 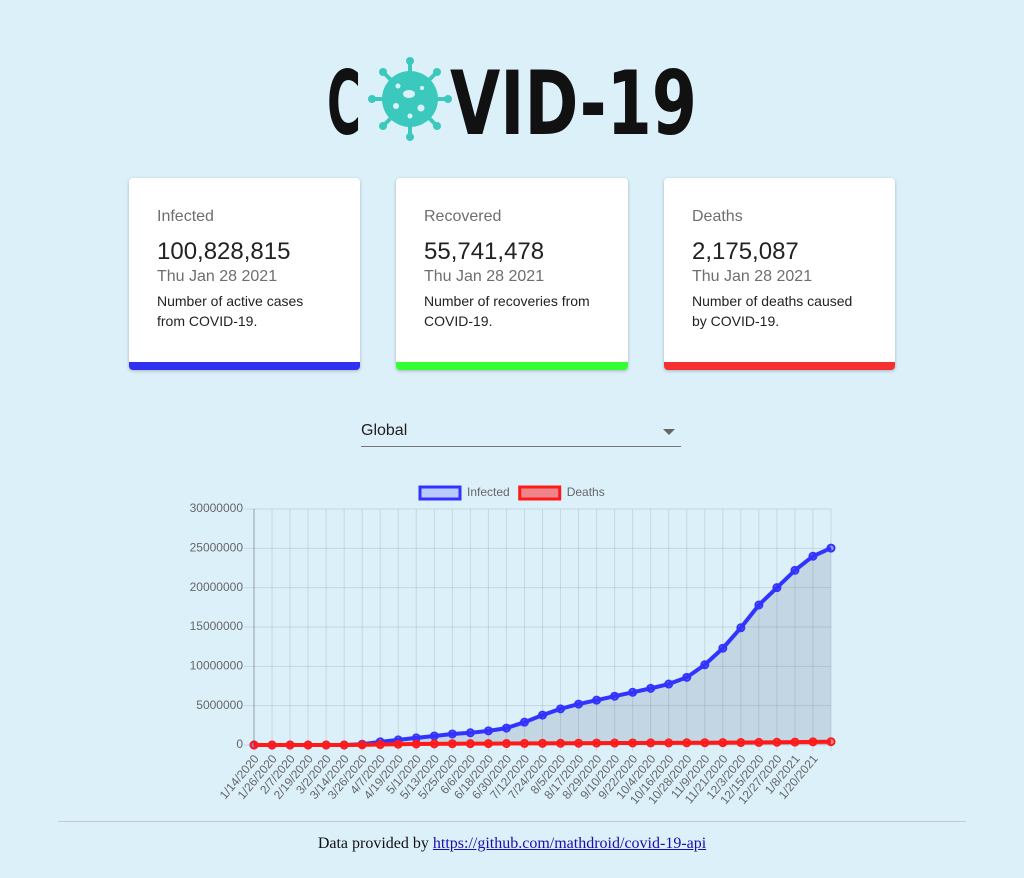 What do you see at coordinates (745, 251) in the screenshot?
I see `card-value: 2,175,087` at bounding box center [745, 251].